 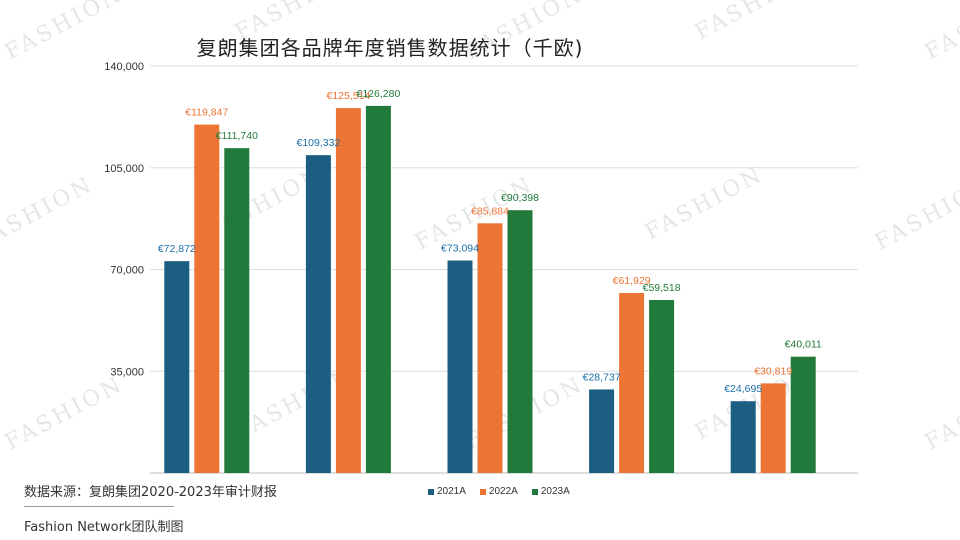 I want to click on data-label: €85,884, so click(x=490, y=211).